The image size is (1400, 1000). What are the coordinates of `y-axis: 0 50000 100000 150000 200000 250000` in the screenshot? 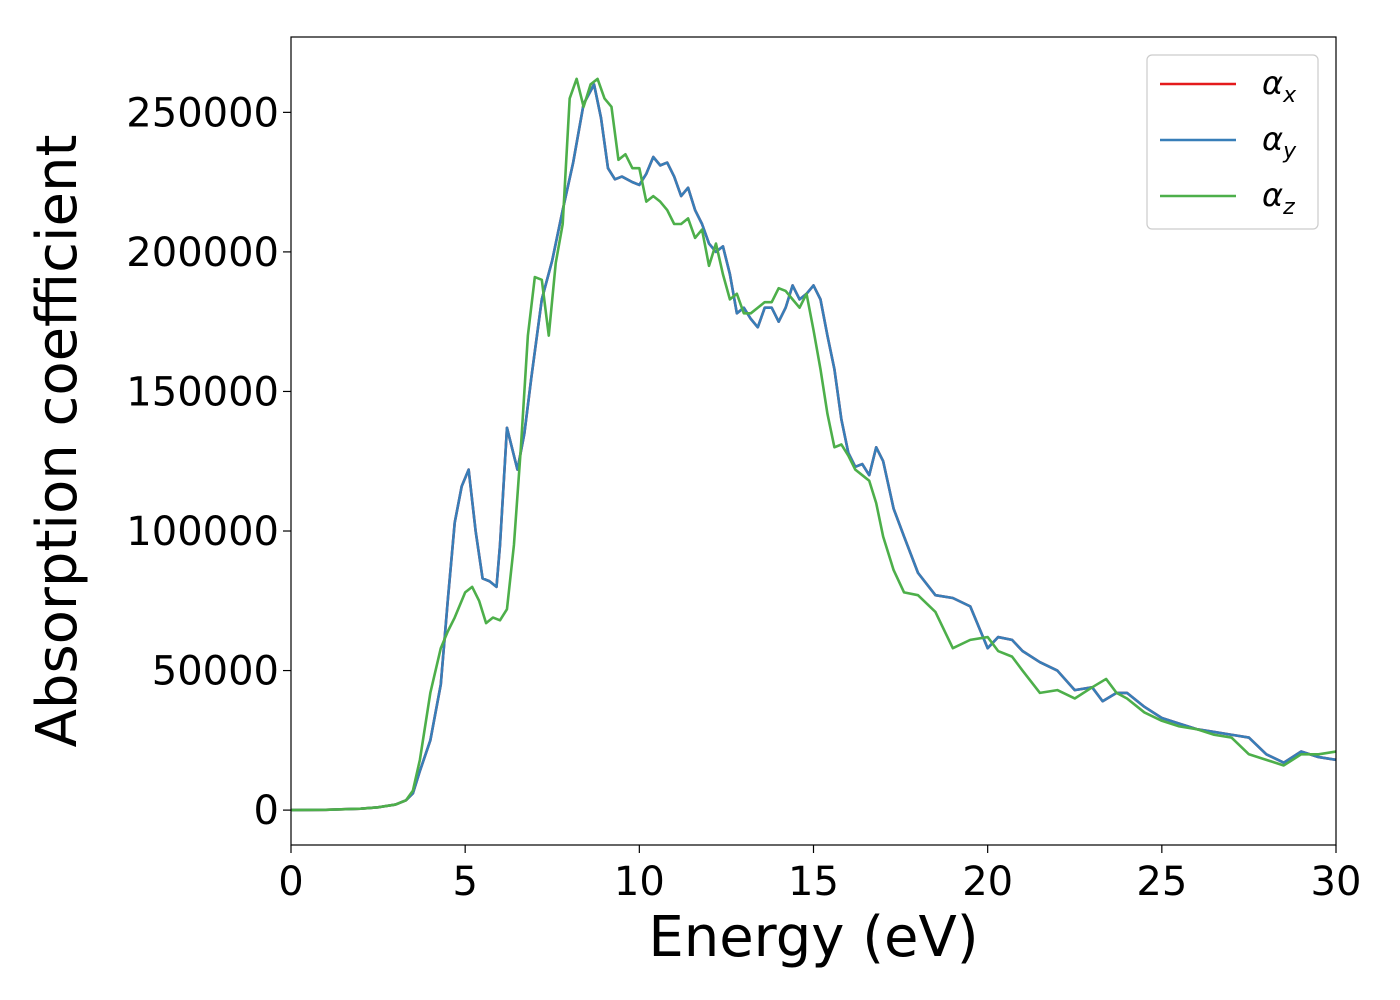 It's located at (208, 462).